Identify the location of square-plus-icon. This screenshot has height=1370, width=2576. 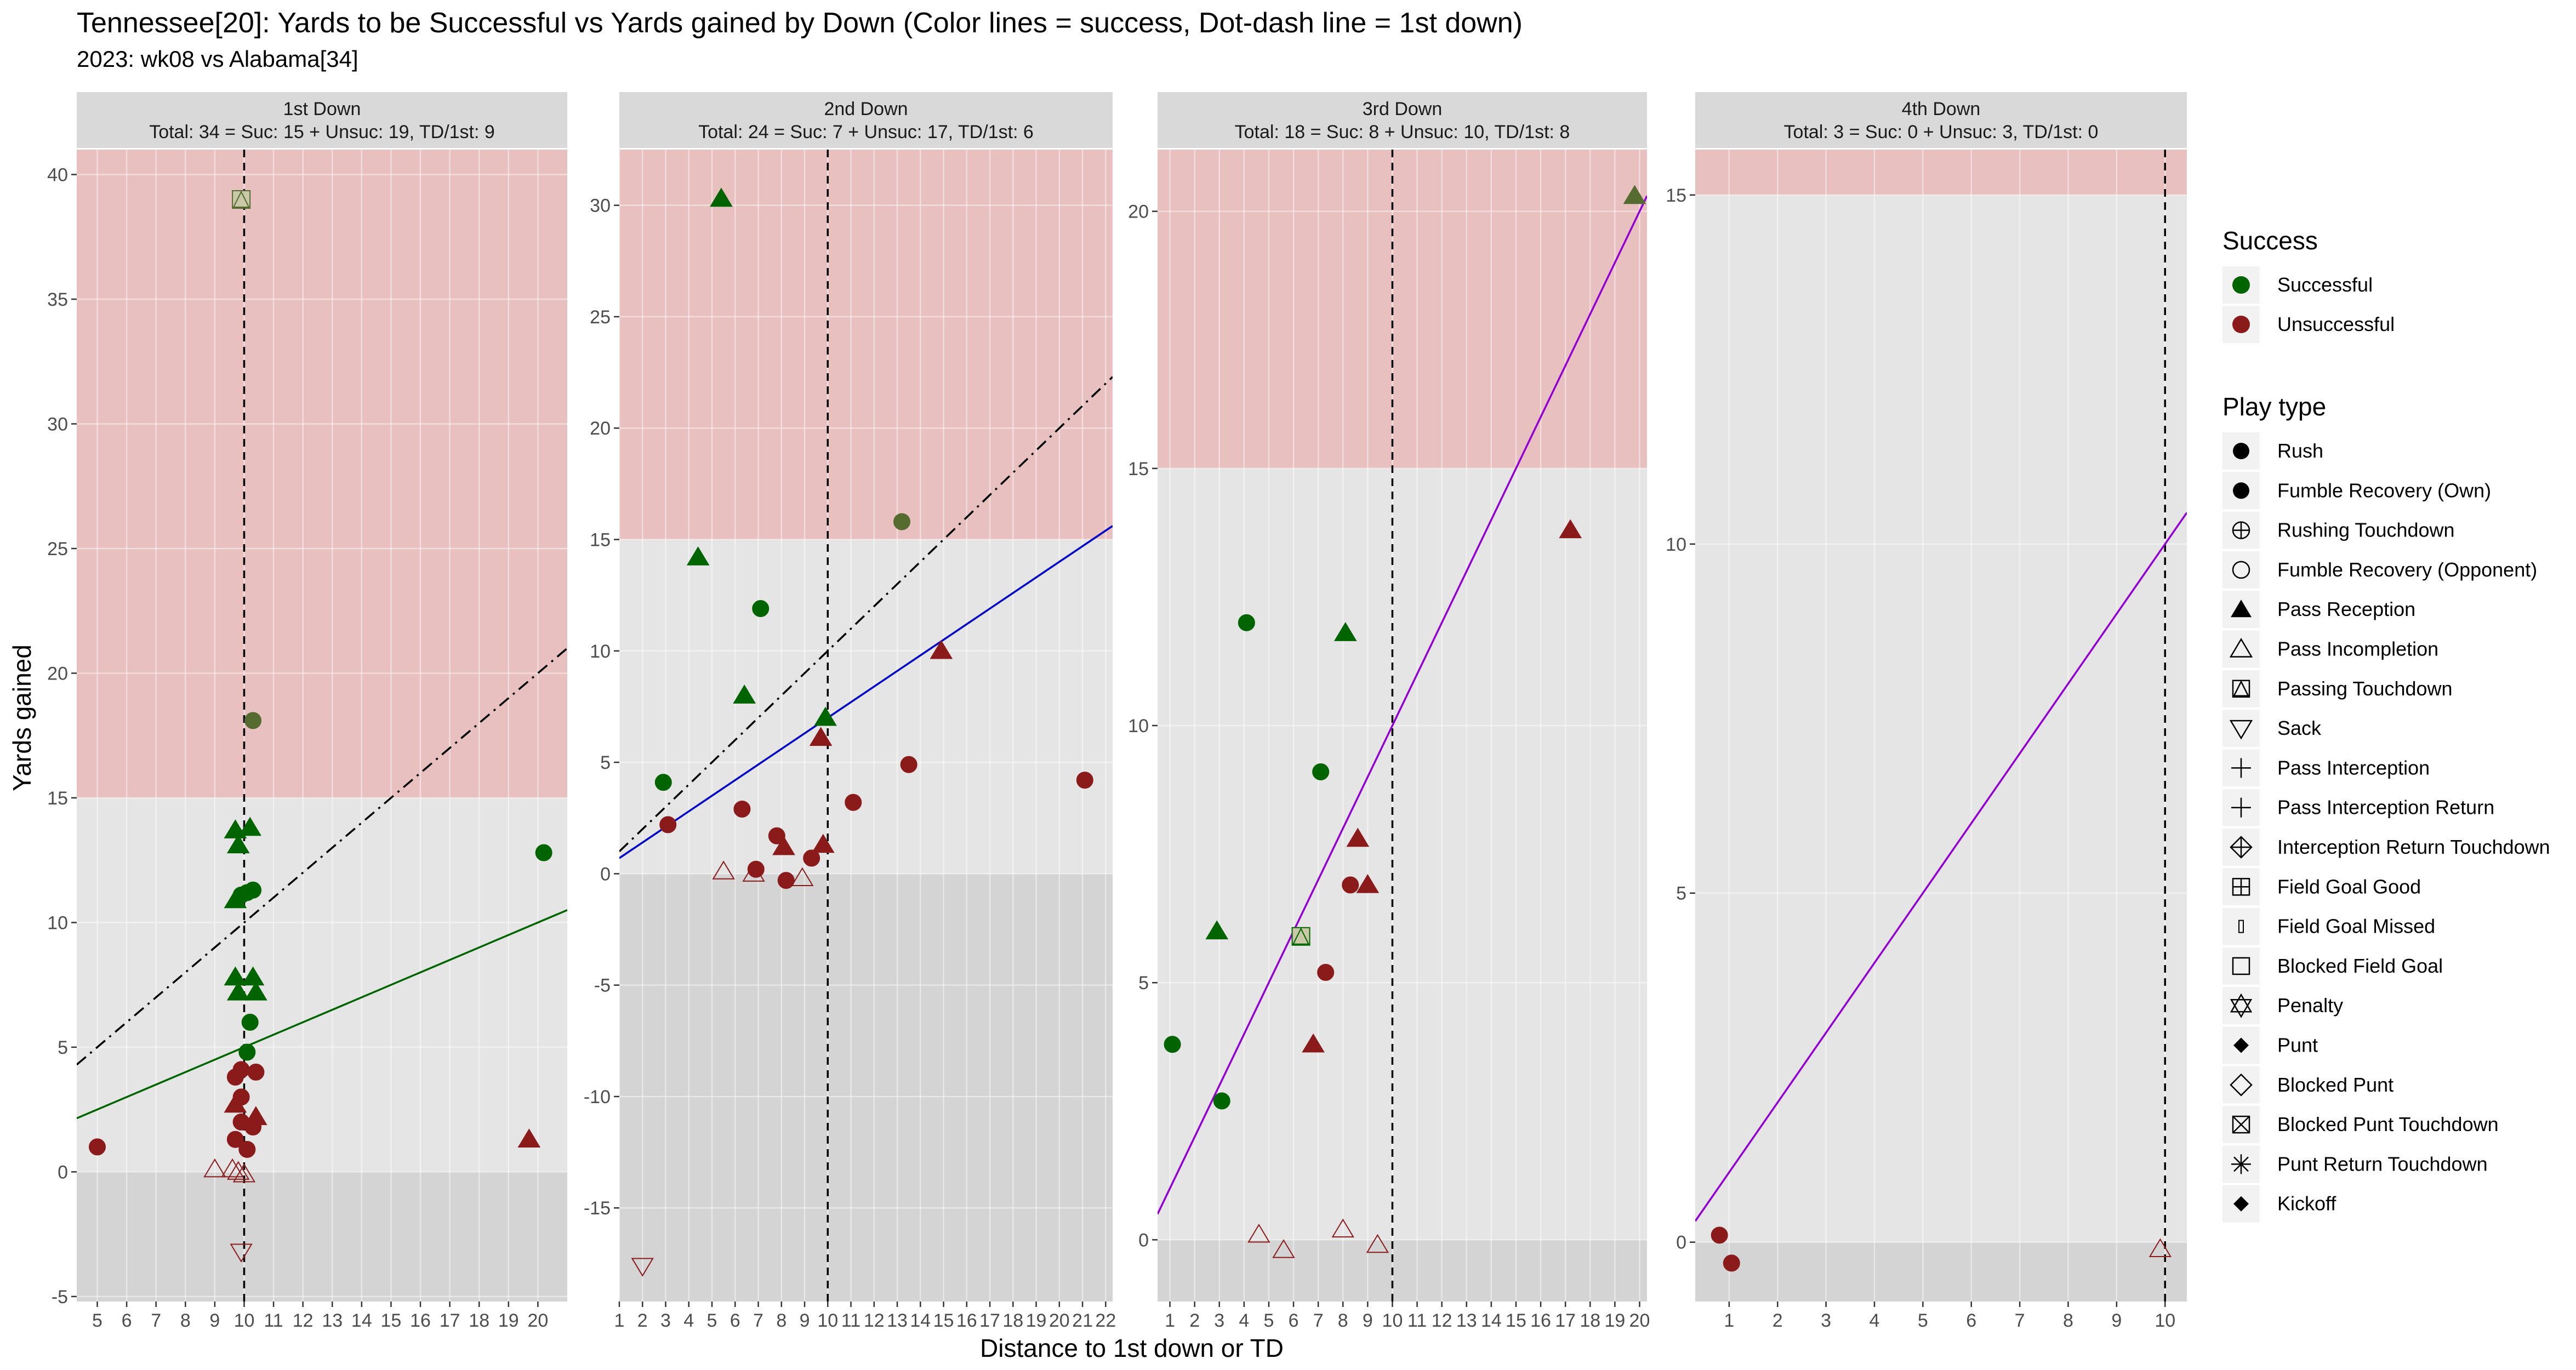
(2241, 887).